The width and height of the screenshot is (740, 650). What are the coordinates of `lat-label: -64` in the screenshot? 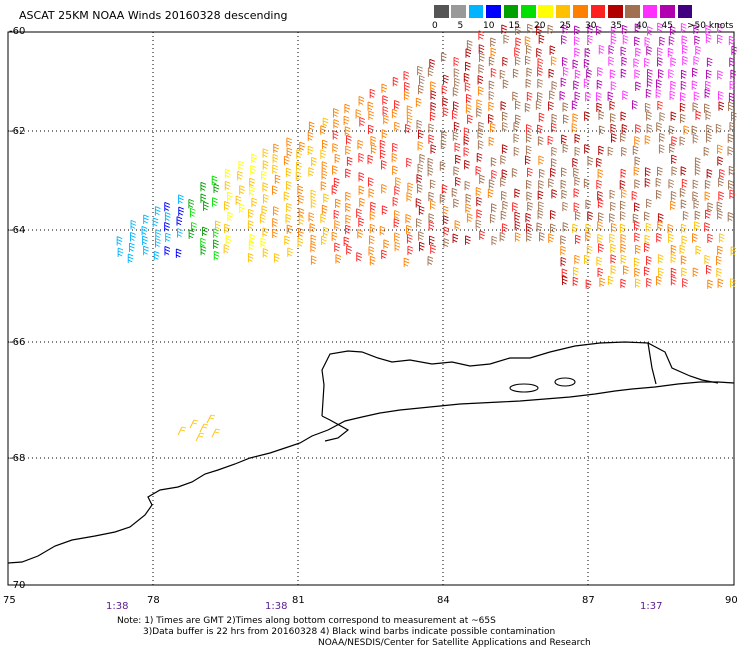 It's located at (17, 230).